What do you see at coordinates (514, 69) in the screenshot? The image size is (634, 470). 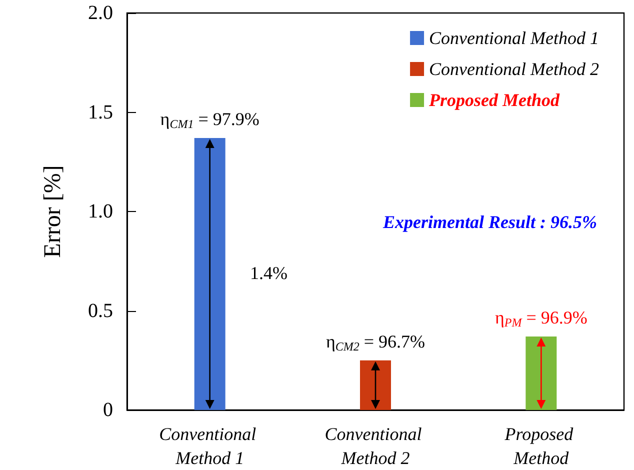 I see `legend-label: Conventional Method 2` at bounding box center [514, 69].